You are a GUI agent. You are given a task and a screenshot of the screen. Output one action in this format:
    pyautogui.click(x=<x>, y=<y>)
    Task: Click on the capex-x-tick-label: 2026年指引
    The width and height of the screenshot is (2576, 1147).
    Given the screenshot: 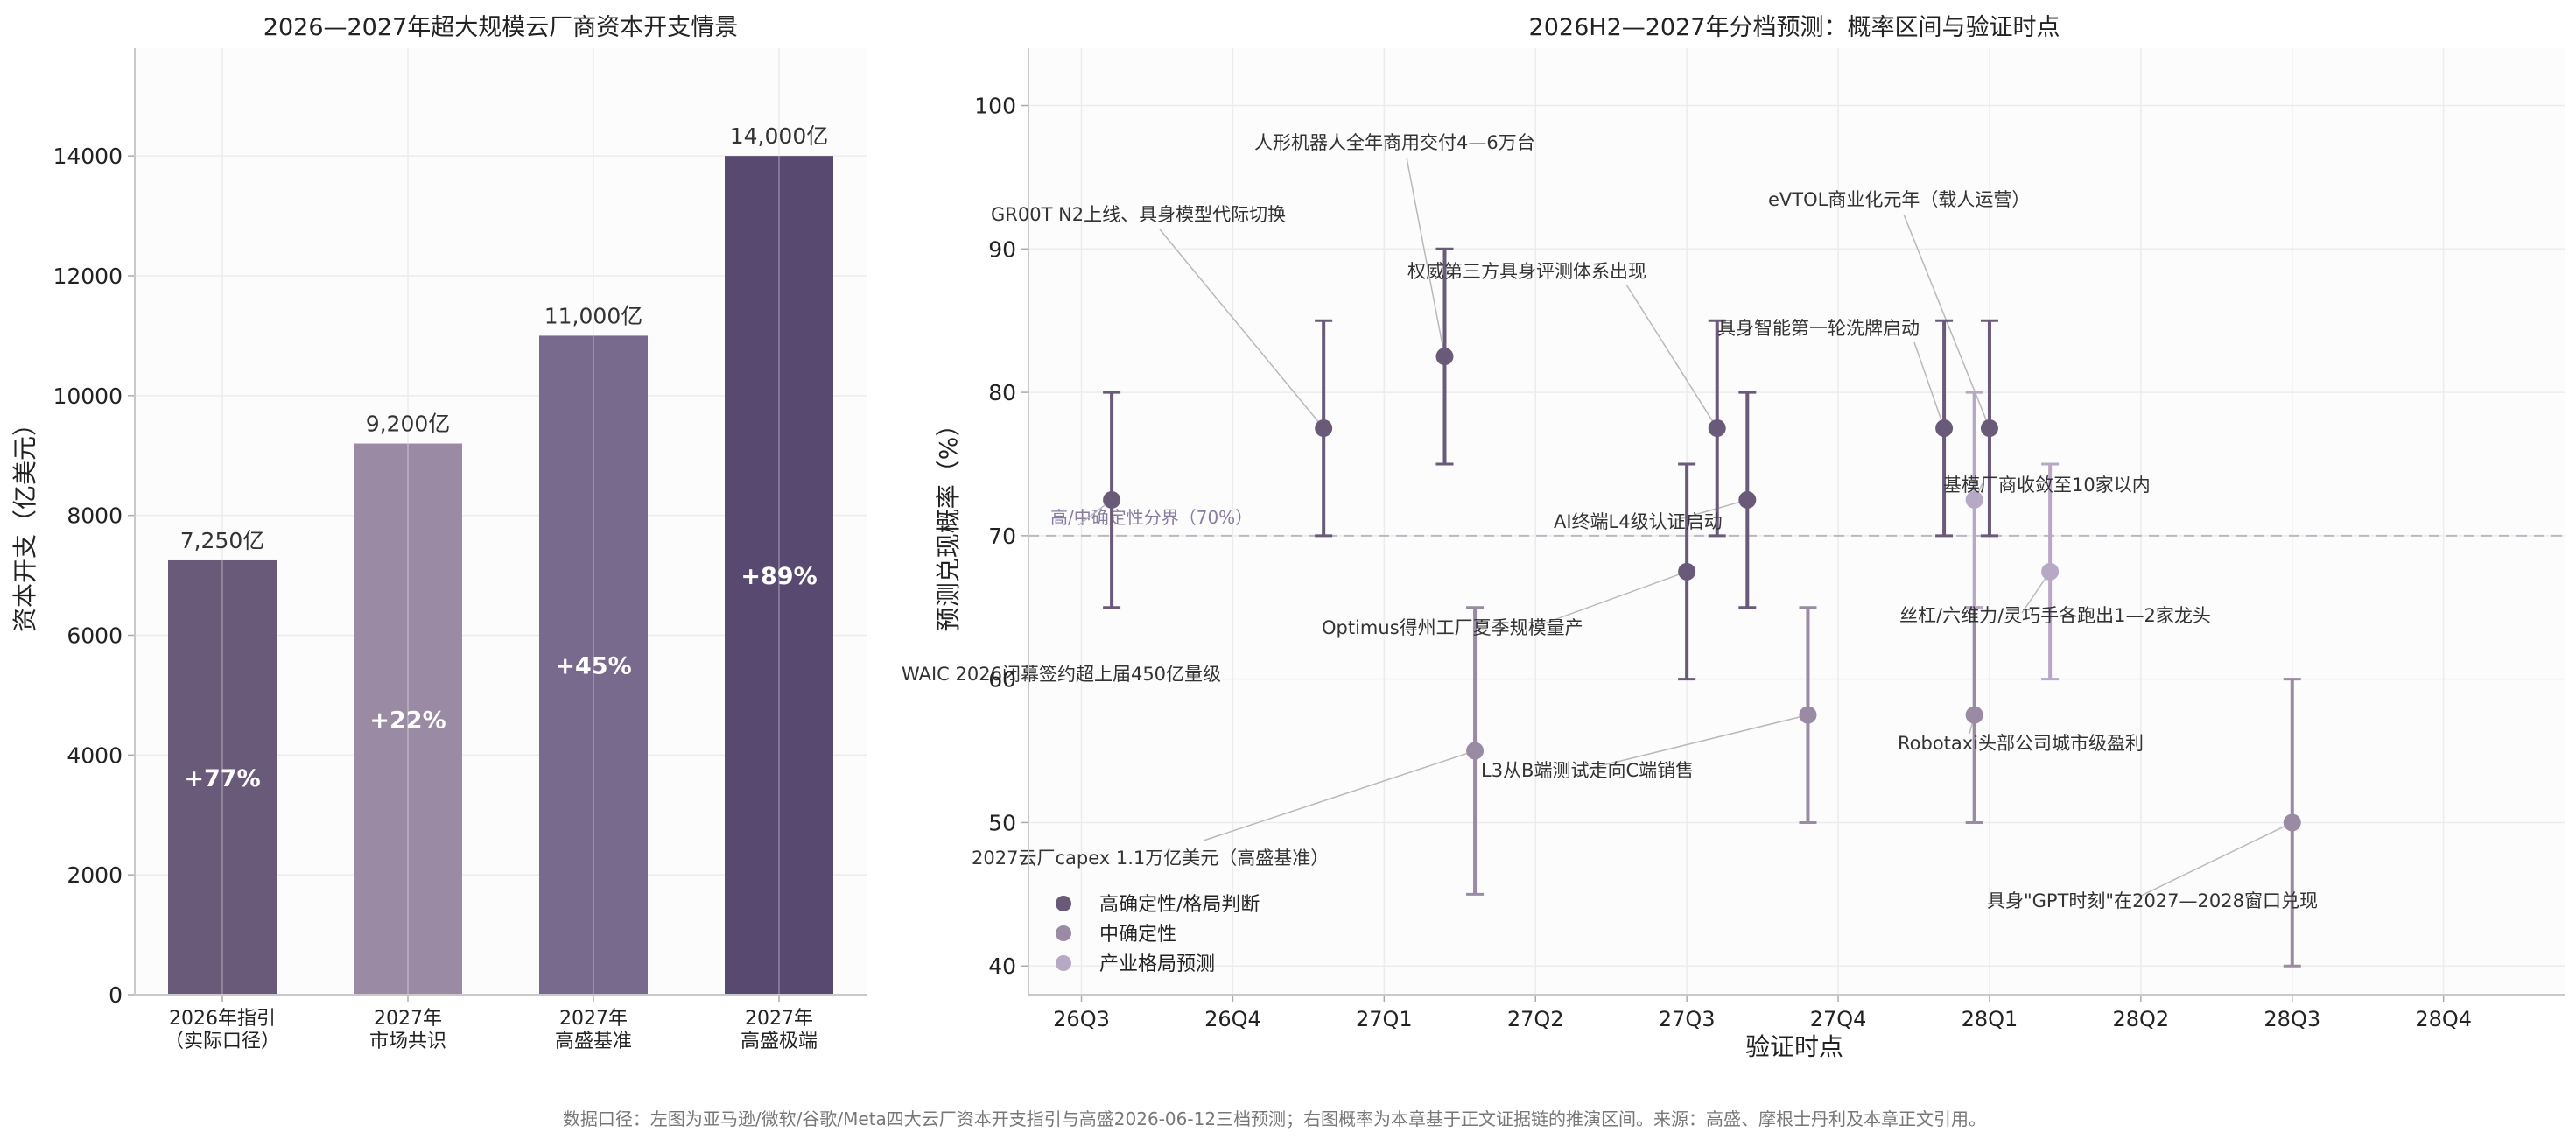 What is the action you would take?
    pyautogui.click(x=222, y=1019)
    